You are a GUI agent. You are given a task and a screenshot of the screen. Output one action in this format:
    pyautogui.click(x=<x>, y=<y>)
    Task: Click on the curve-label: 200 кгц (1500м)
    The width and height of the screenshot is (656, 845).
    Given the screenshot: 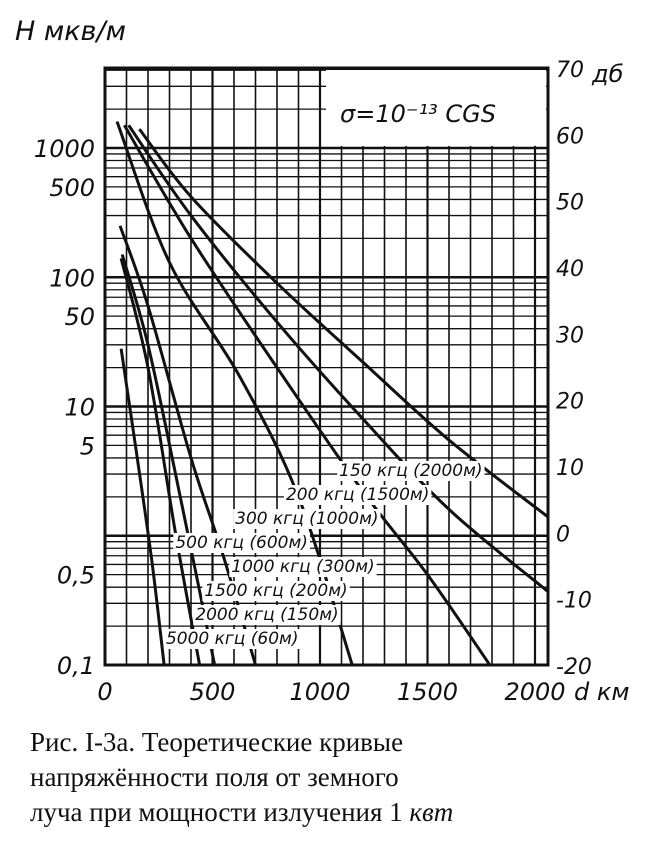 What is the action you would take?
    pyautogui.click(x=357, y=495)
    